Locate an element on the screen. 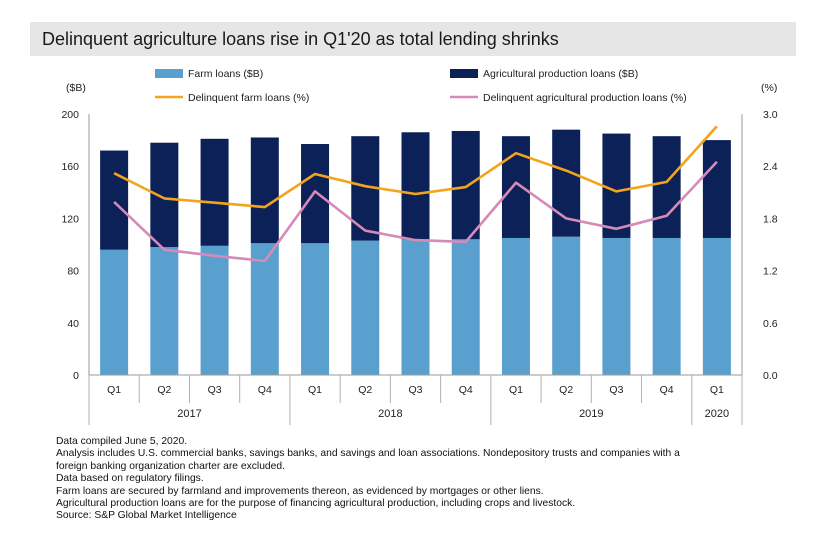 The width and height of the screenshot is (840, 560). legend-label-delinquent-farm: Delinquent farm loans (%) is located at coordinates (248, 98).